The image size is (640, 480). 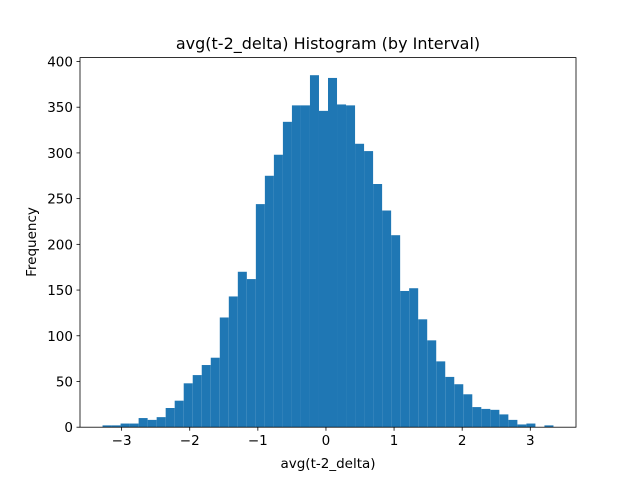 What do you see at coordinates (530, 441) in the screenshot?
I see `x-tick-label: 3` at bounding box center [530, 441].